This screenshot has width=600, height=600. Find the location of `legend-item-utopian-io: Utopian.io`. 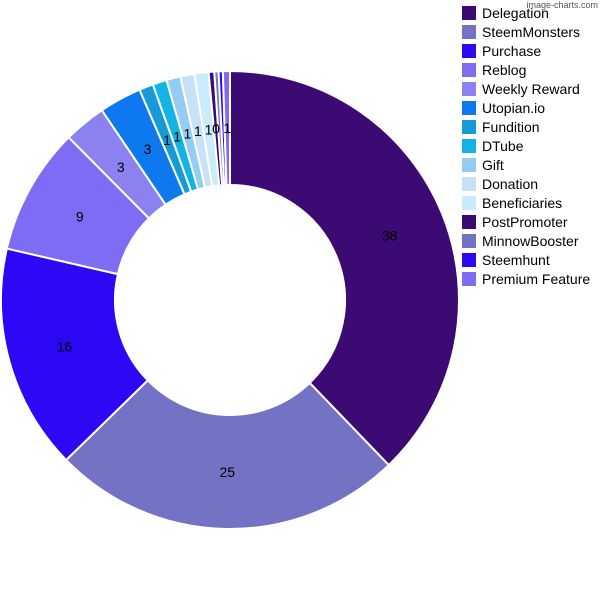

legend-item-utopian-io: Utopian.io is located at coordinates (526, 107).